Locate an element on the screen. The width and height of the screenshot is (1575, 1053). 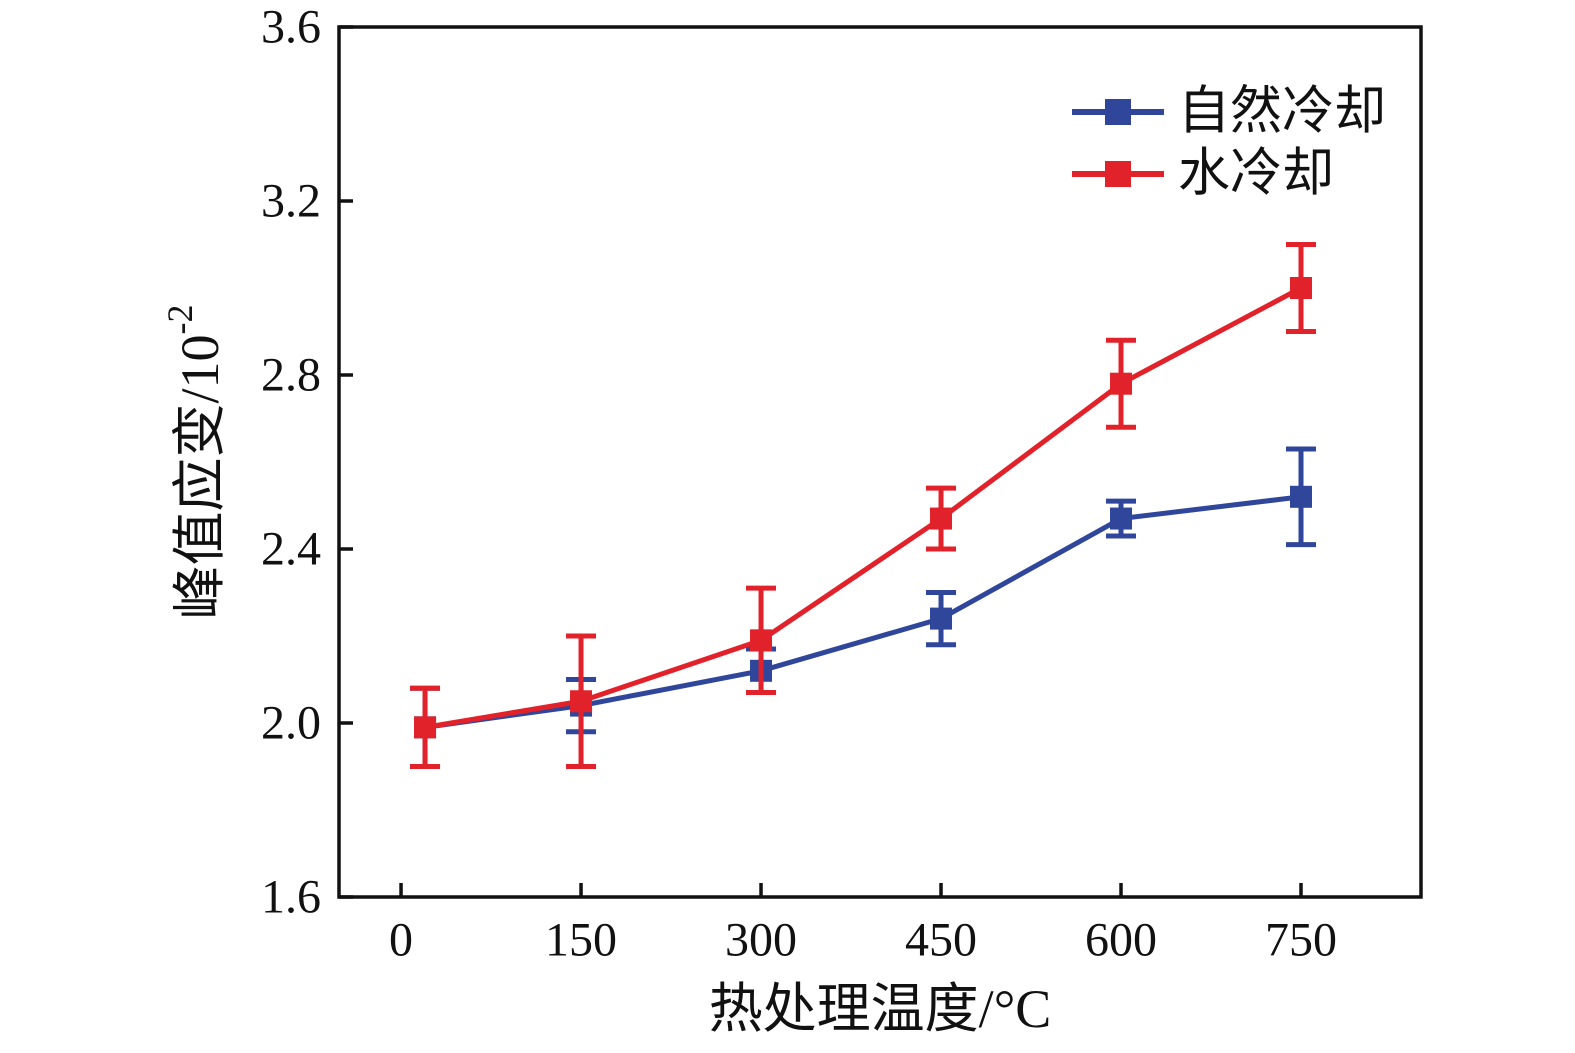
y-tick-label: 2.4 is located at coordinates (291, 549).